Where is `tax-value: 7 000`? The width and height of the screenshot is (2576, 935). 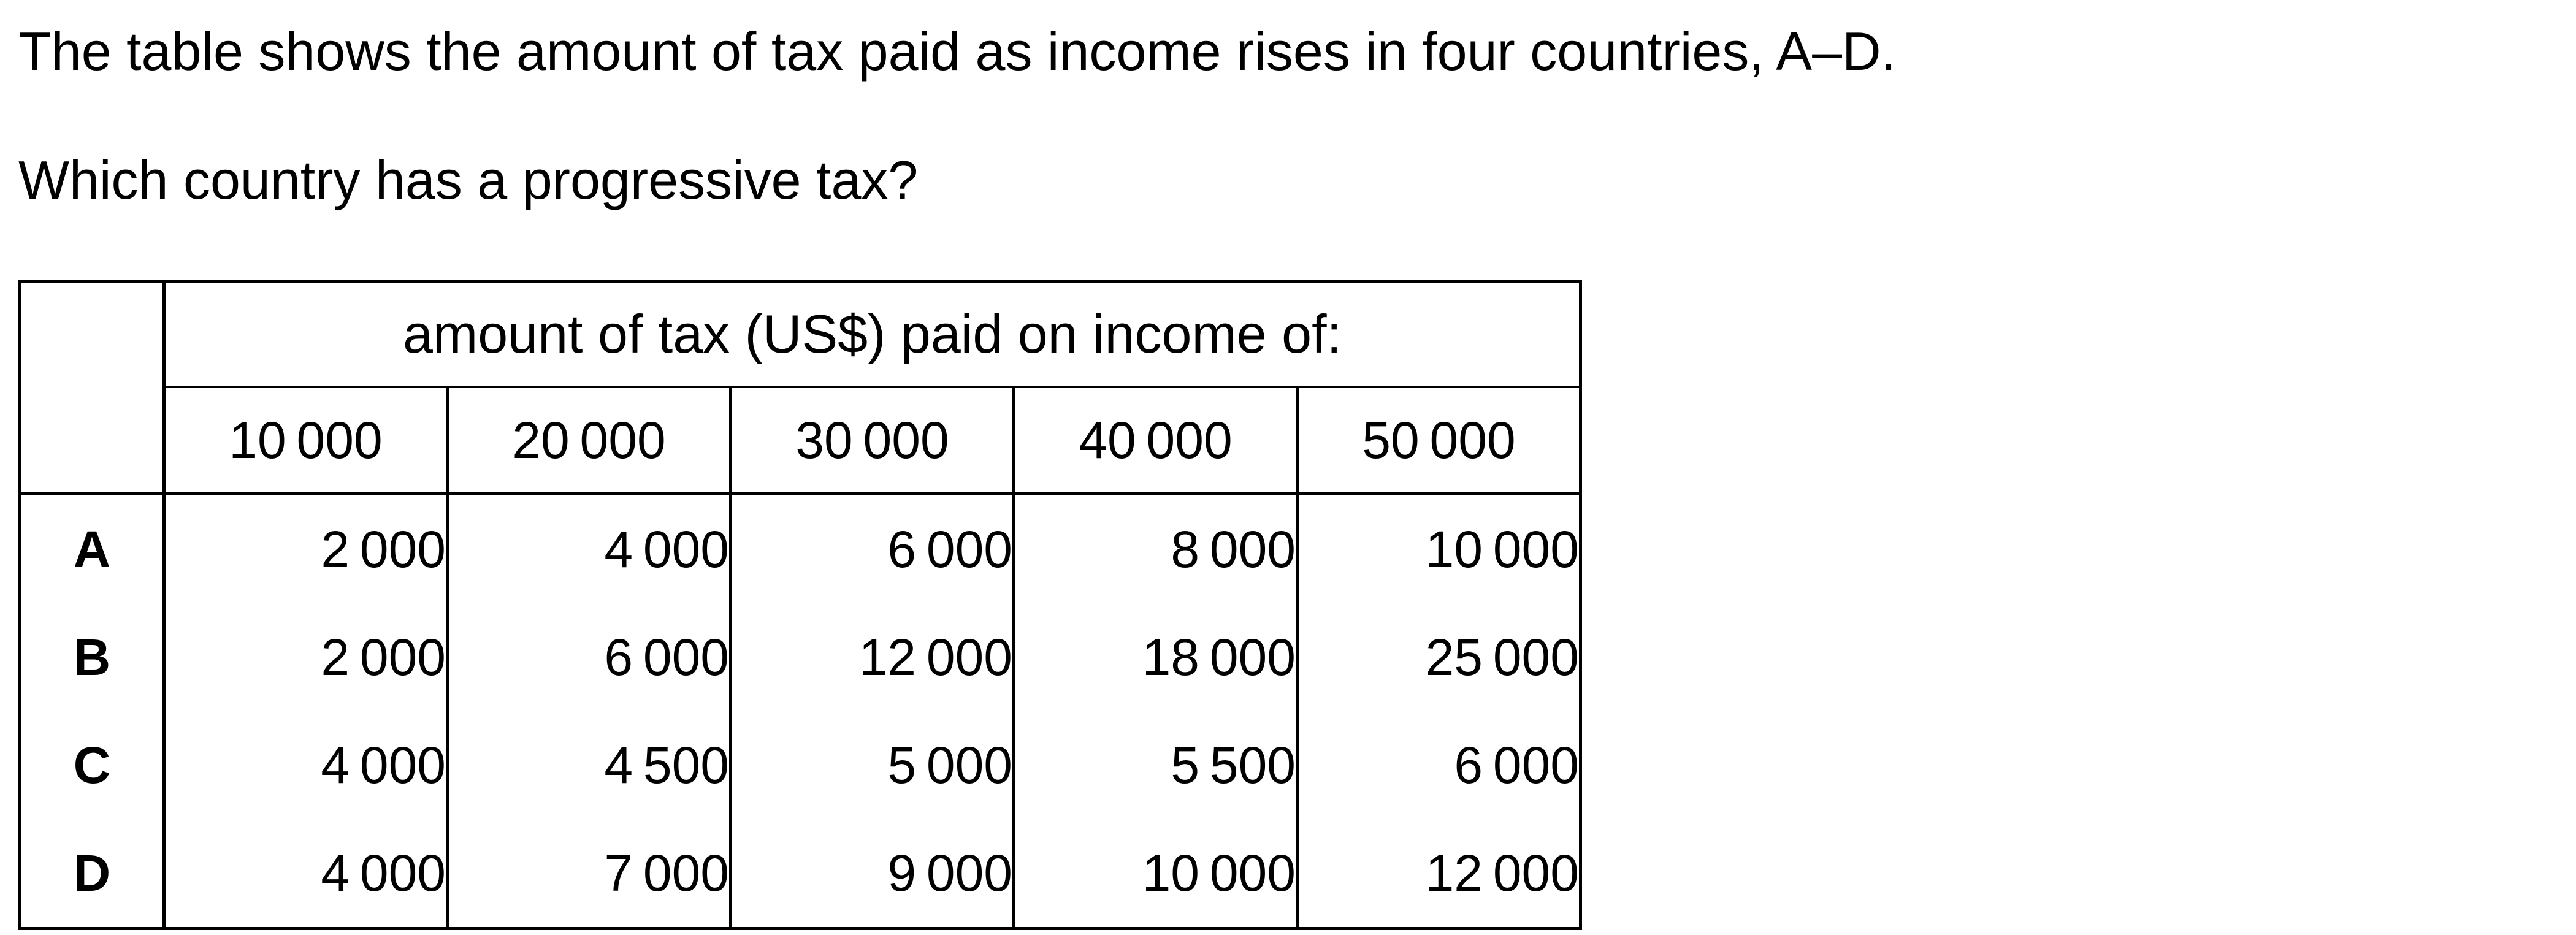 tax-value: 7 000 is located at coordinates (589, 875).